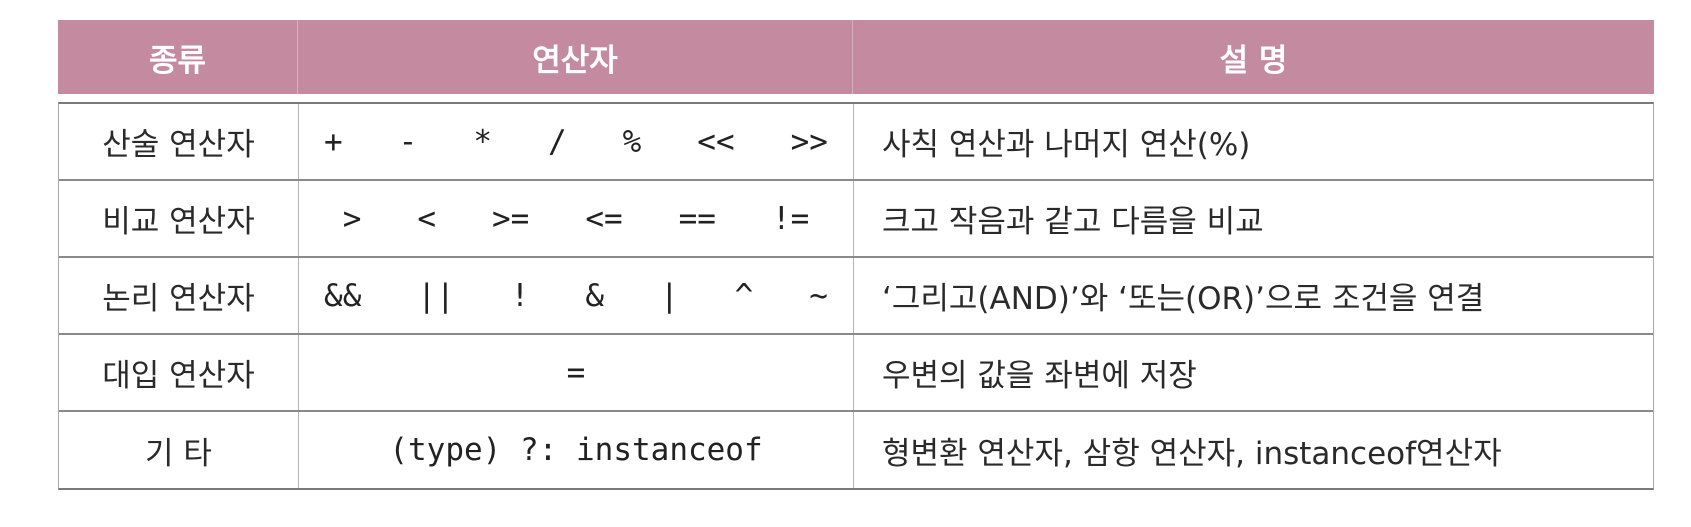 The height and width of the screenshot is (527, 1691). Describe the element at coordinates (576, 141) in the screenshot. I see `row-operators: + - * / % << >>` at that location.